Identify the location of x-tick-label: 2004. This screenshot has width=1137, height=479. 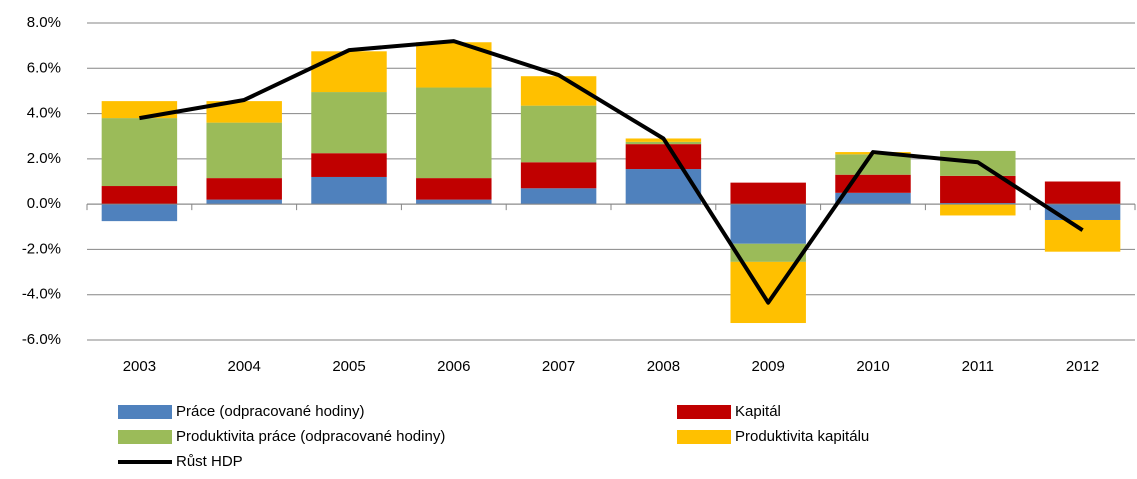
(244, 366).